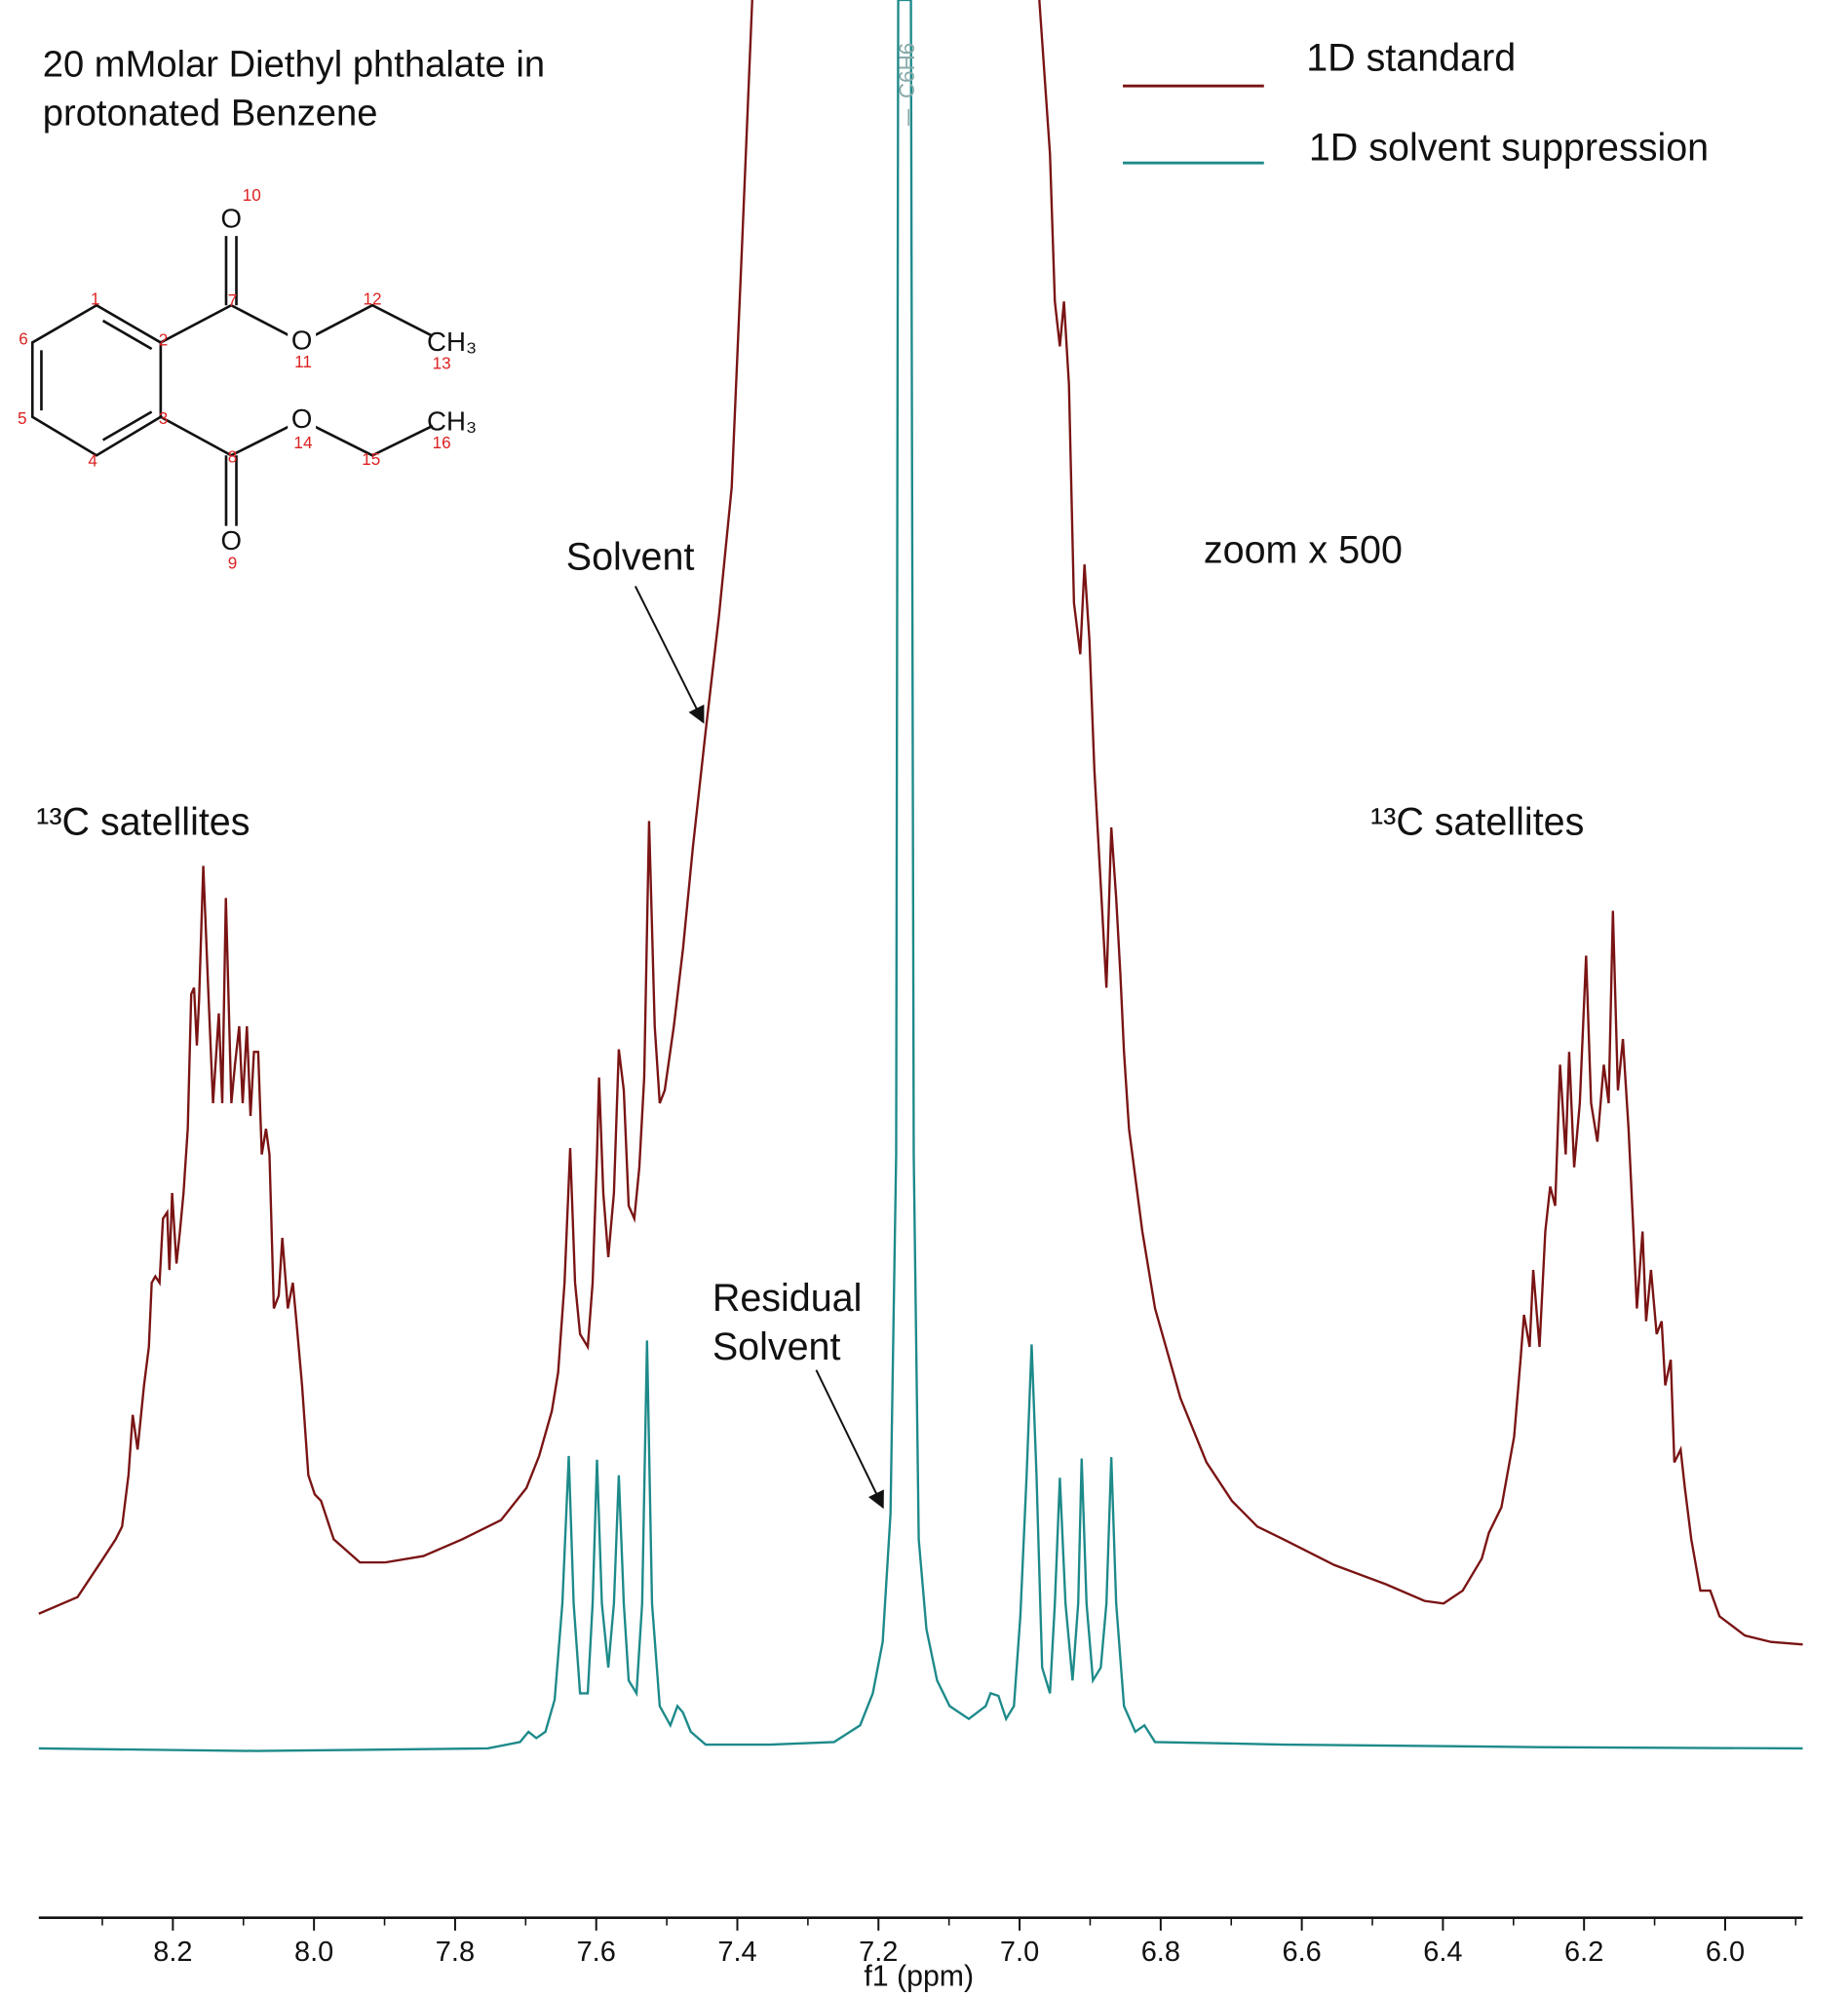  Describe the element at coordinates (1509, 147) in the screenshot. I see `legend-label: 1D solvent suppression` at that location.